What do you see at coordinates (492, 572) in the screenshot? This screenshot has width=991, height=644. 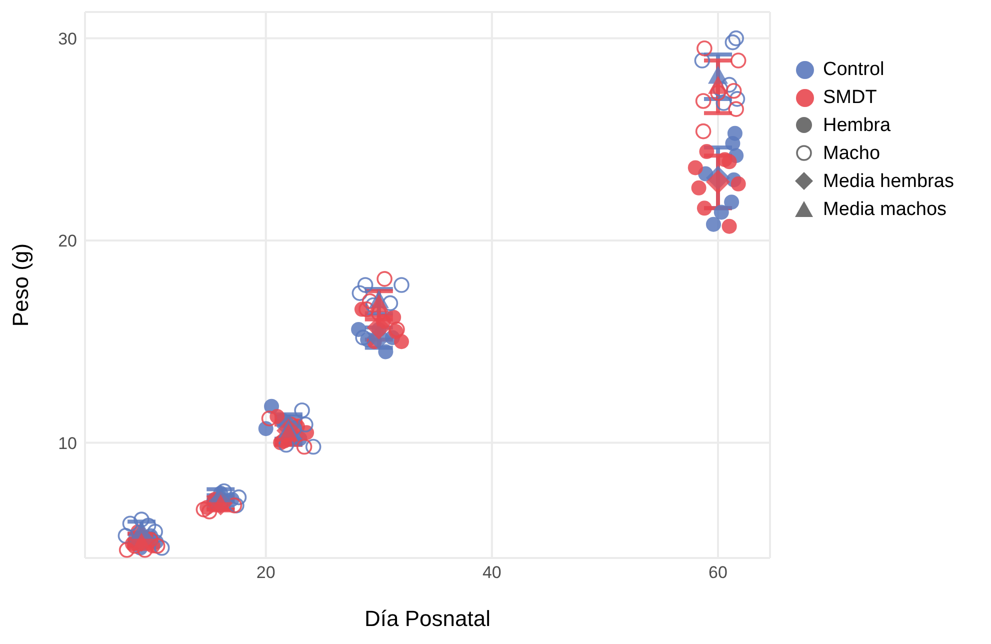 I see `x-tick-label: 40` at bounding box center [492, 572].